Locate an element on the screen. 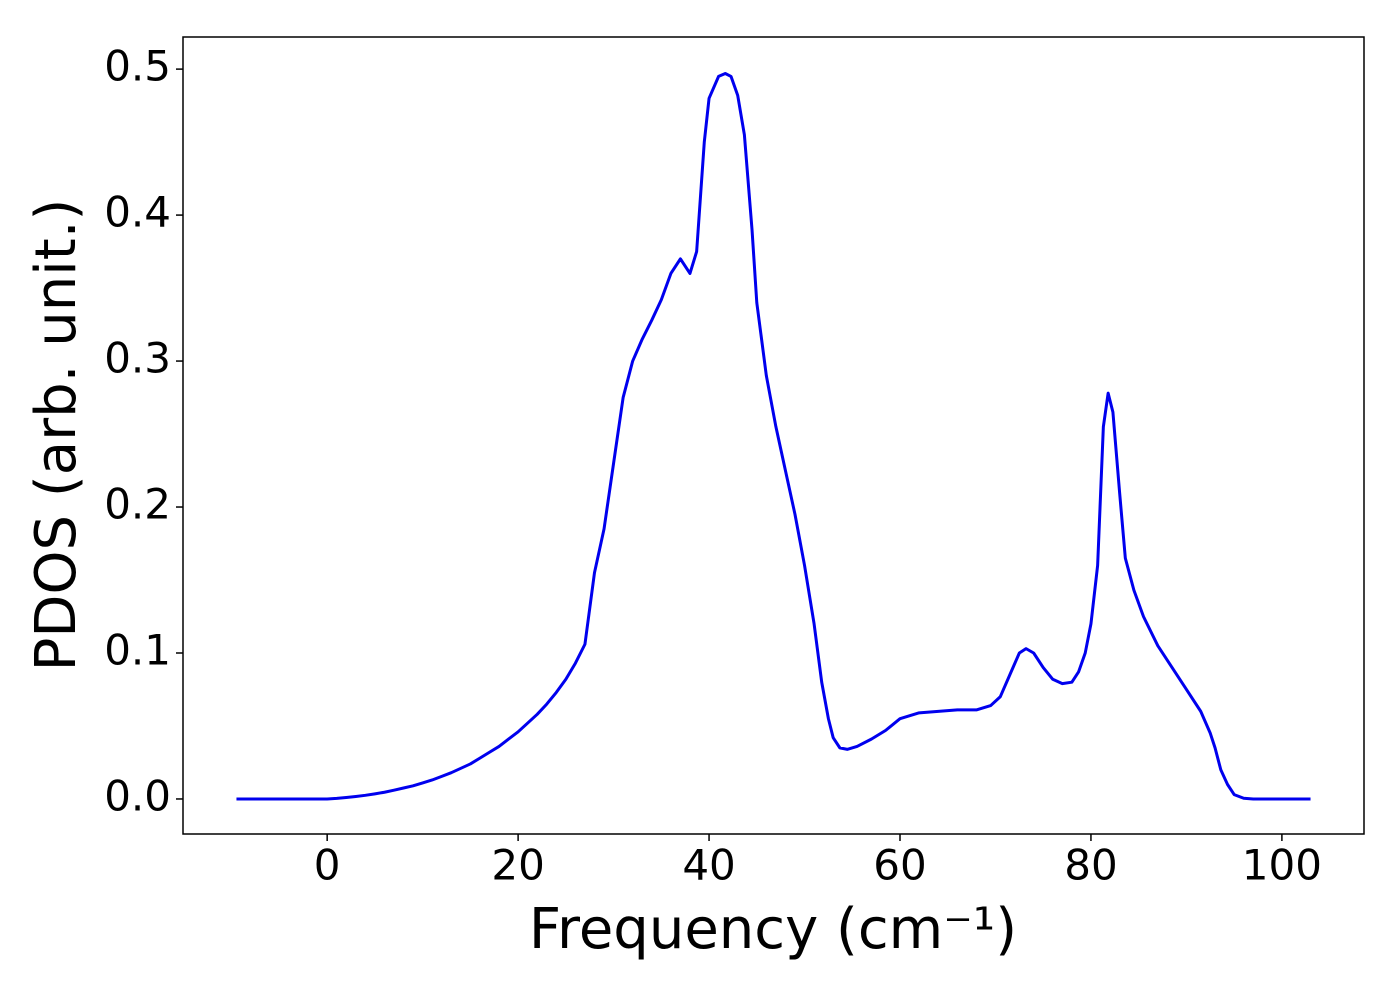 The image size is (1400, 1000). x-tick-label: 40 is located at coordinates (708, 865).